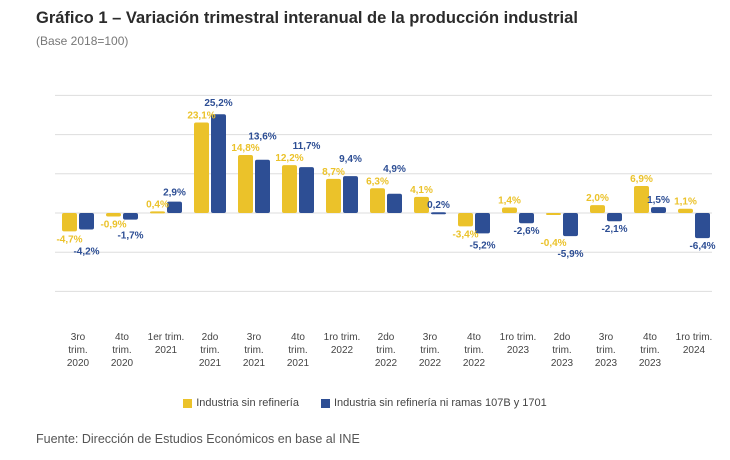 This screenshot has width=730, height=460. Describe the element at coordinates (82, 41) in the screenshot. I see `chart-subtitle: (Base 2018=100)` at that location.